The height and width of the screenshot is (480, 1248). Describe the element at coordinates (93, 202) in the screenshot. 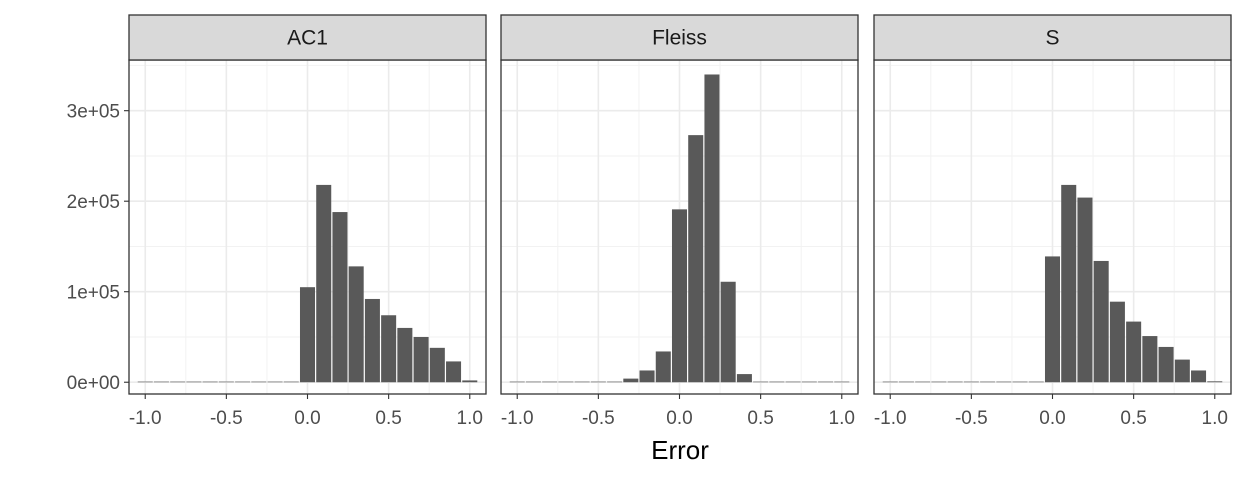

I see `y-tick-label: 2e+05` at that location.